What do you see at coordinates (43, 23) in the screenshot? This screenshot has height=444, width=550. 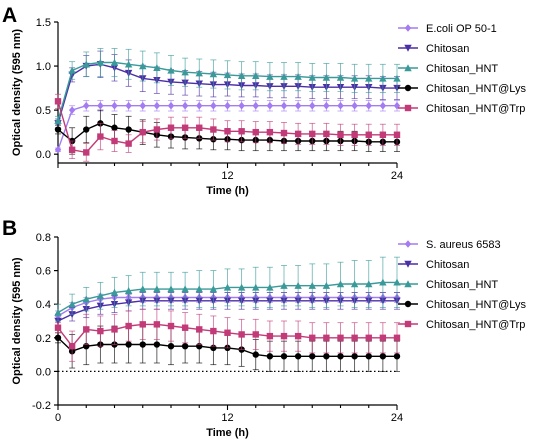 I see `y-tick-label: 1.5` at bounding box center [43, 23].